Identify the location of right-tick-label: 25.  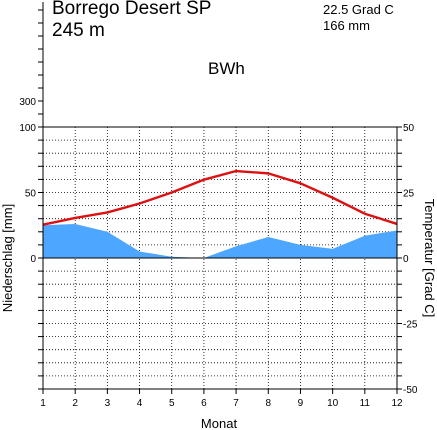
(409, 194).